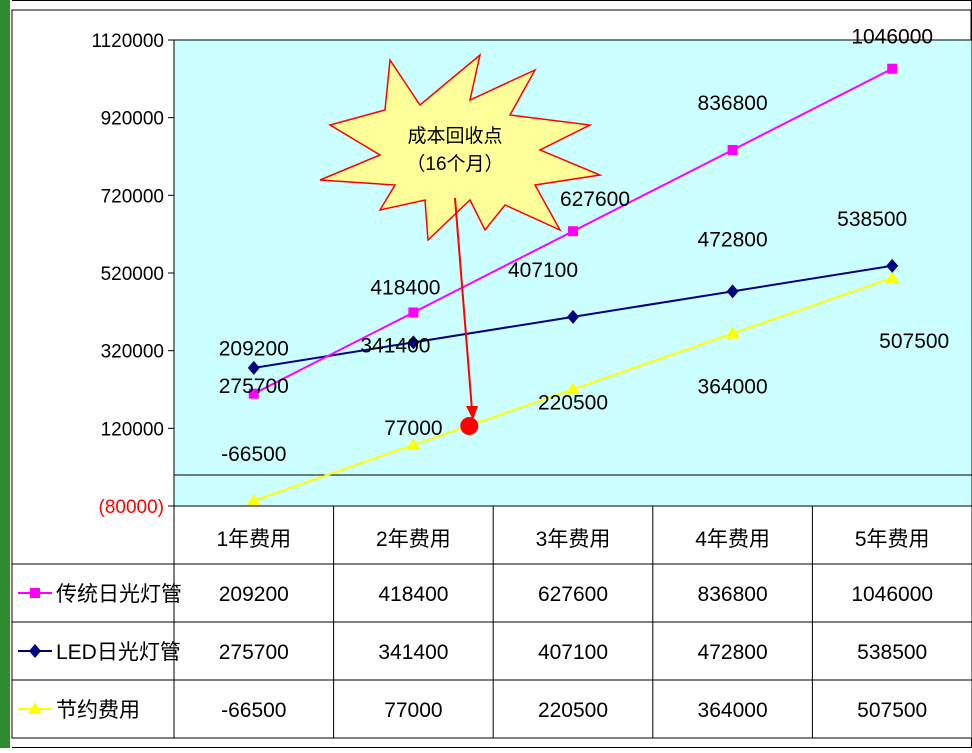 This screenshot has width=972, height=753. I want to click on data-label: 472800, so click(733, 239).